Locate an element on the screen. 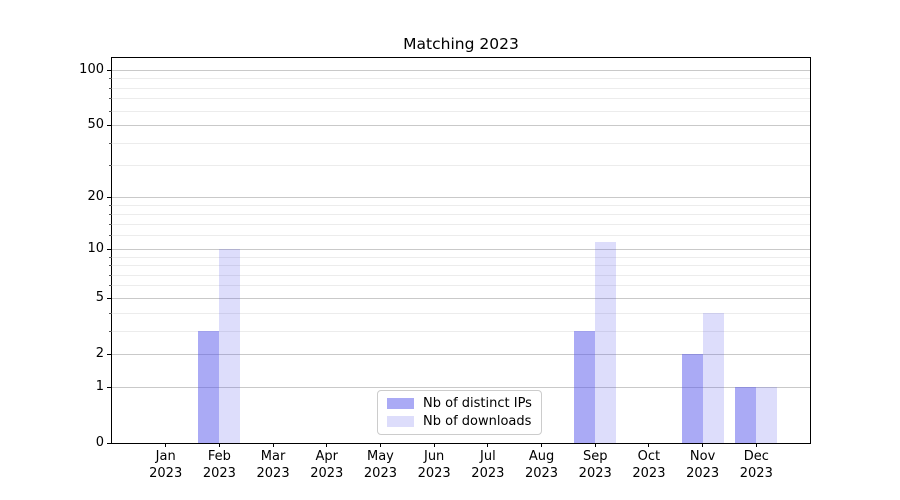 This screenshot has width=900, height=500. y-tick-label: 0 is located at coordinates (99, 442).